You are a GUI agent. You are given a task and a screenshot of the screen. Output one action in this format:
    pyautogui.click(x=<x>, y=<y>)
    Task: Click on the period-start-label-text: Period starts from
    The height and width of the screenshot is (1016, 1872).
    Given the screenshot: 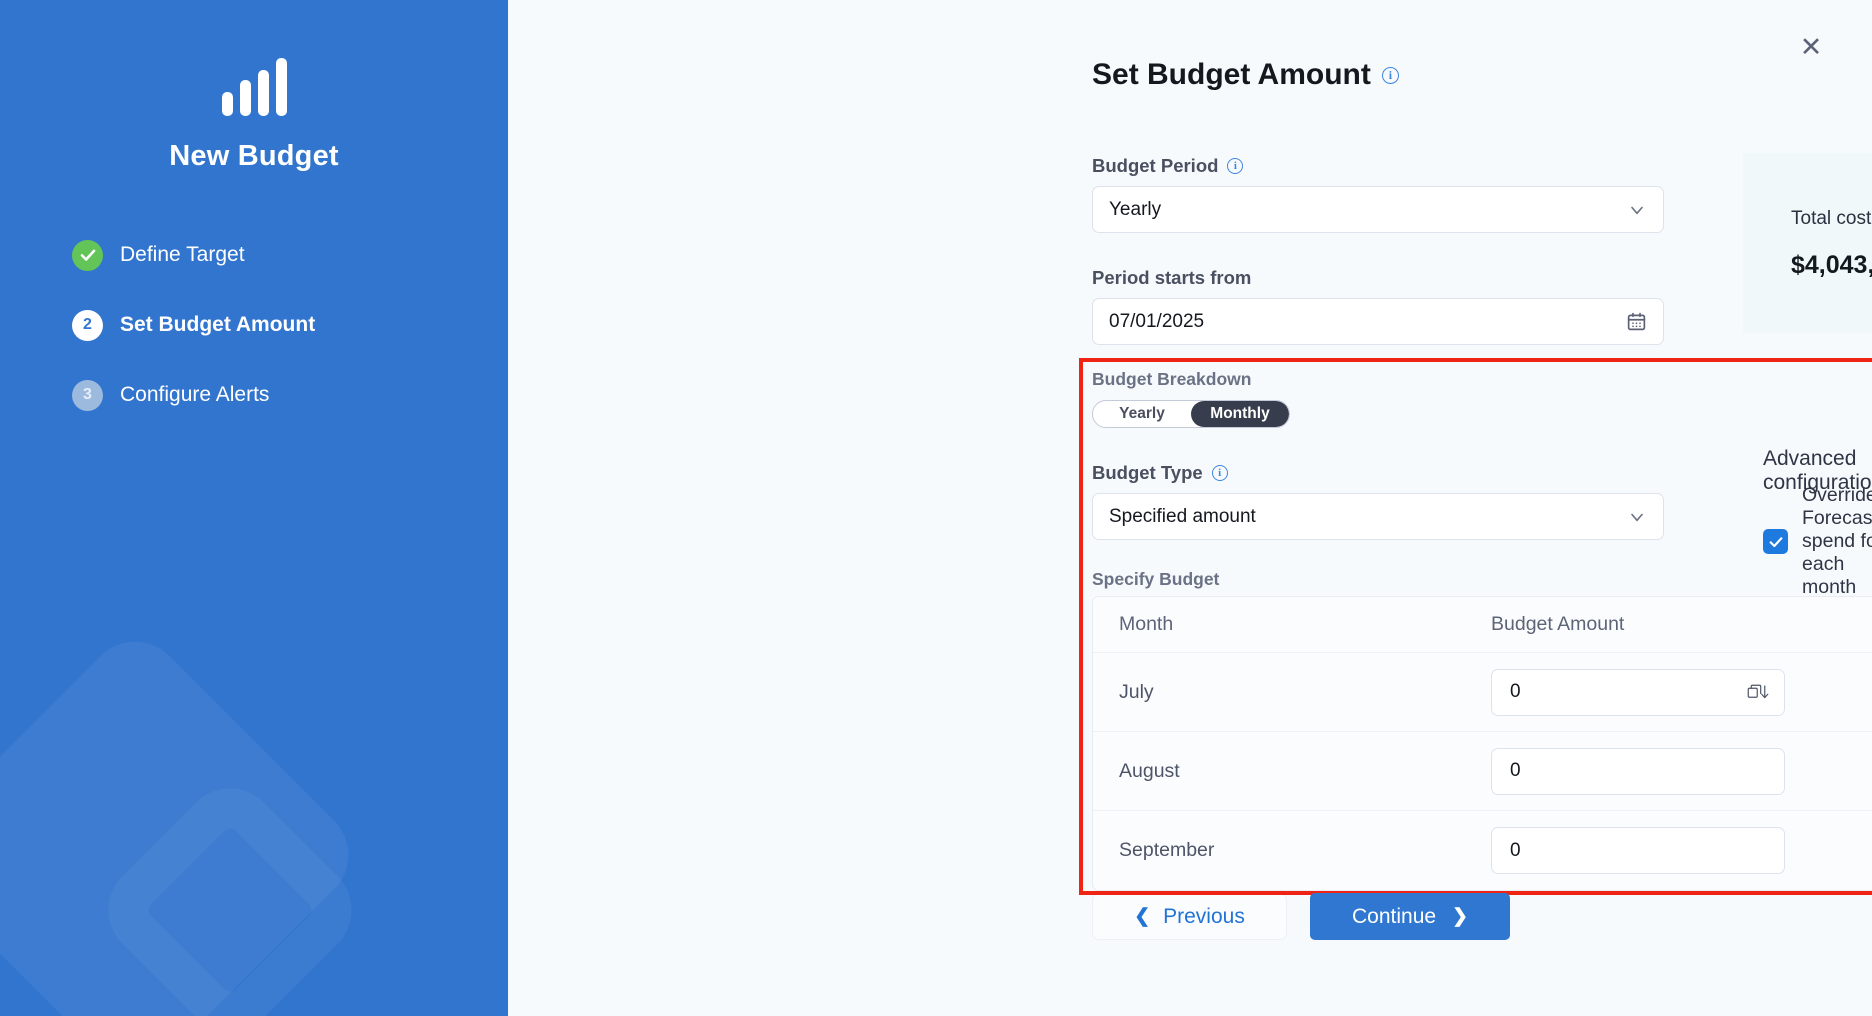 What is the action you would take?
    pyautogui.click(x=1172, y=277)
    